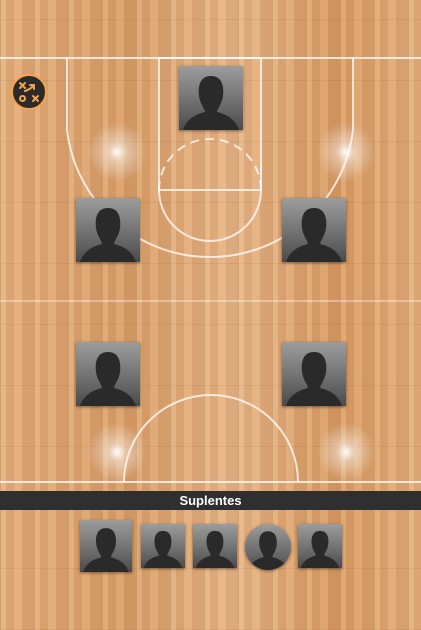 The width and height of the screenshot is (421, 630). I want to click on bench-header: Suplentes, so click(210, 500).